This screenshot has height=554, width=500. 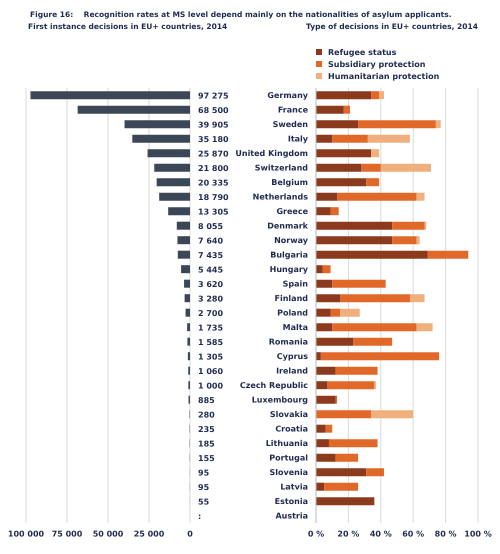 What do you see at coordinates (214, 183) in the screenshot?
I see `data-label: 20 335` at bounding box center [214, 183].